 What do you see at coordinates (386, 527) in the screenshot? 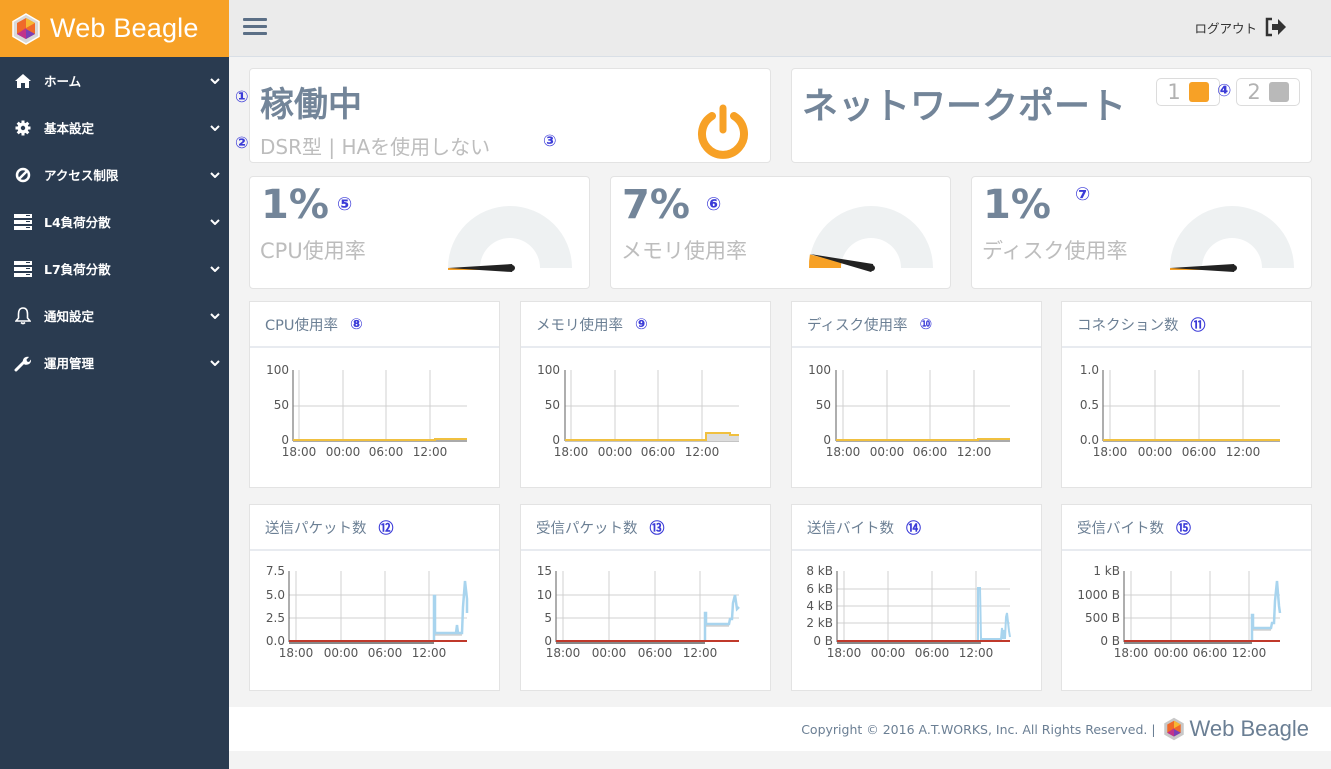
I see `annotation-marker: ⑫` at bounding box center [386, 527].